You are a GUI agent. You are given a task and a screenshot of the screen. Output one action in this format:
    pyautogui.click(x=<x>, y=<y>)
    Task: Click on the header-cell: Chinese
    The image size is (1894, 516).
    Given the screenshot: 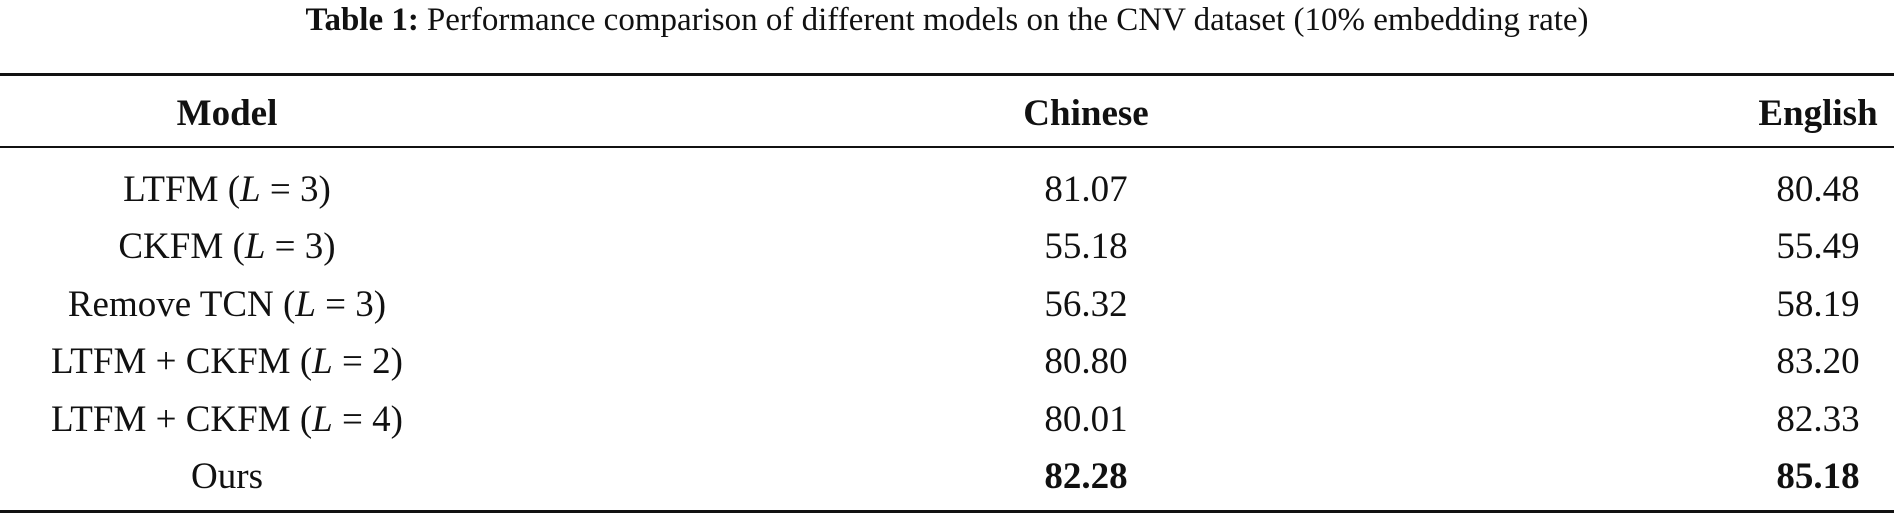 What is the action you would take?
    pyautogui.click(x=1086, y=113)
    